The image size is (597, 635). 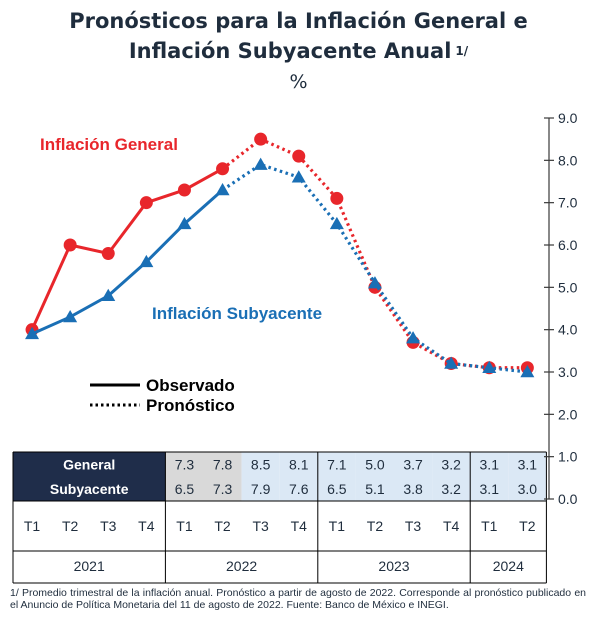 I want to click on series-label-subyacente: Inflación Subyacente, so click(x=237, y=313).